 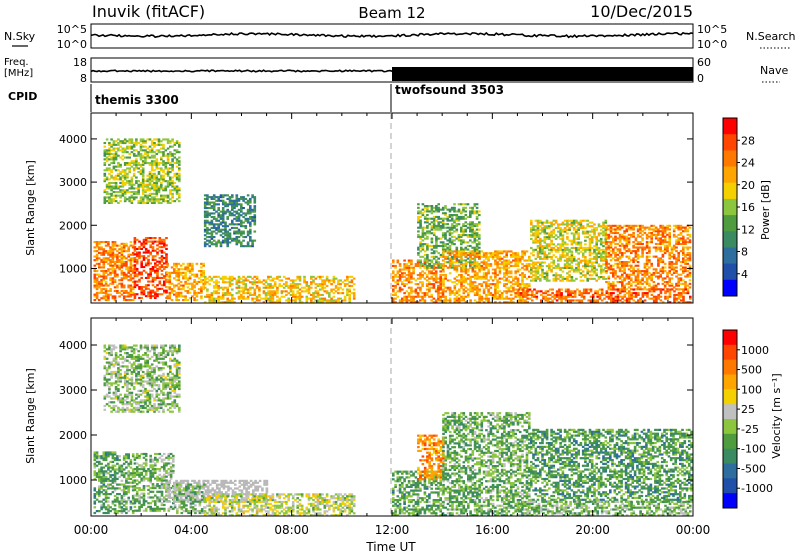 What do you see at coordinates (693, 530) in the screenshot?
I see `x-tick-label: 00:00` at bounding box center [693, 530].